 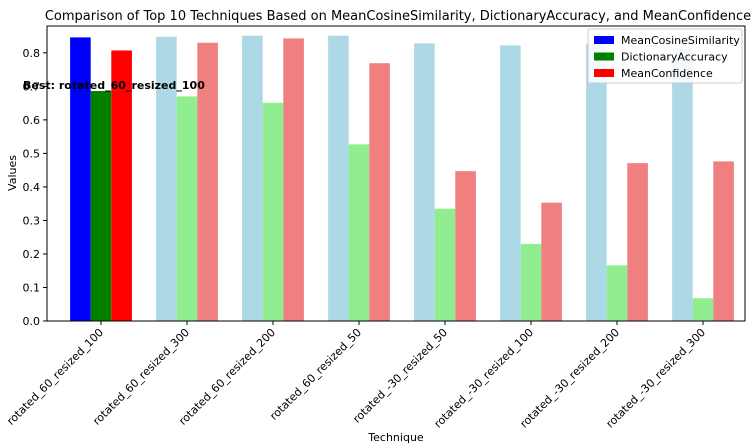 What do you see at coordinates (400, 376) in the screenshot?
I see `x-tick-label: rotated_-30_resized_50` at bounding box center [400, 376].